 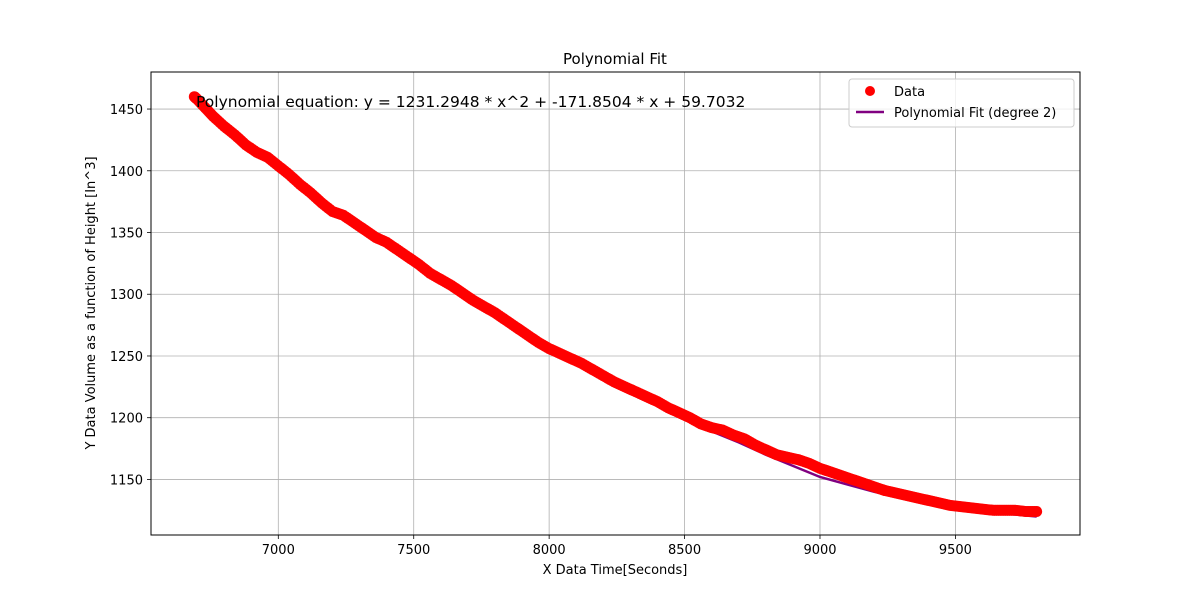 I want to click on legend: Data Polynomial Fit (degree 2), so click(x=961, y=103).